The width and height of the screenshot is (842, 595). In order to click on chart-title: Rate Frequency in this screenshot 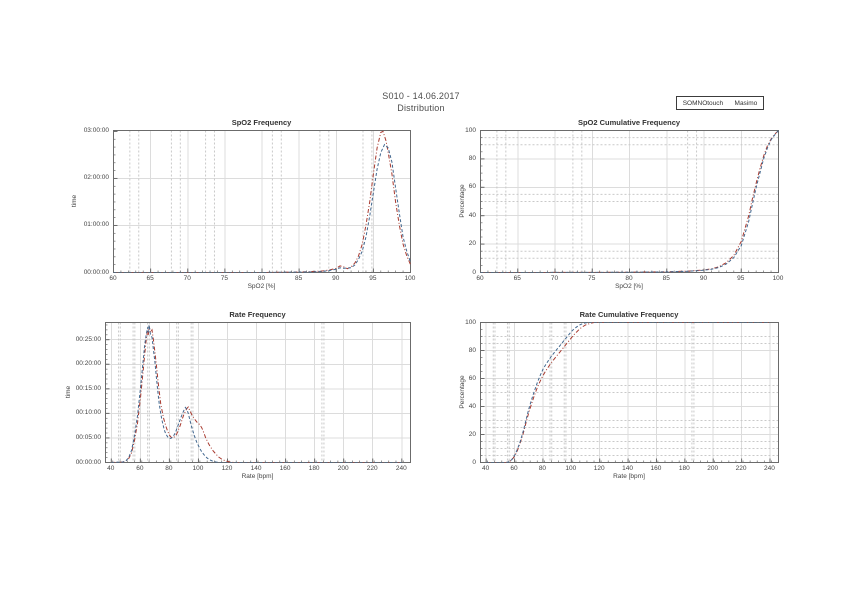, I will do `click(257, 314)`.